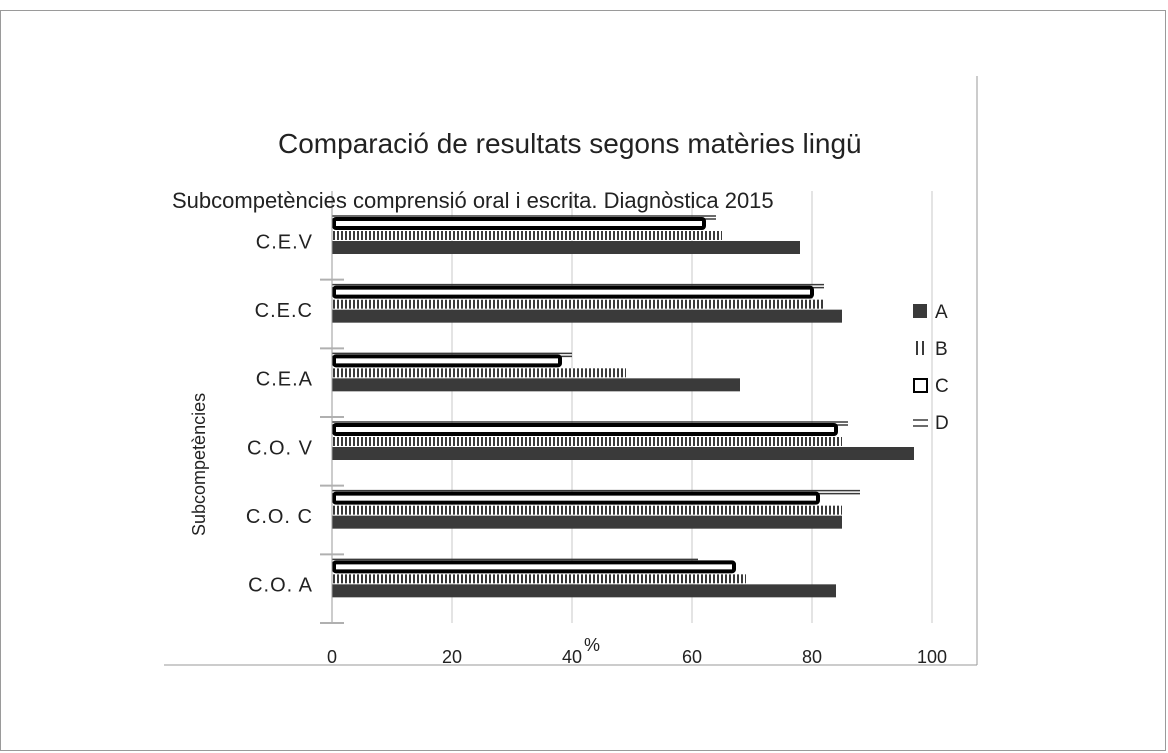  Describe the element at coordinates (572, 657) in the screenshot. I see `x-tick-label: 40` at that location.